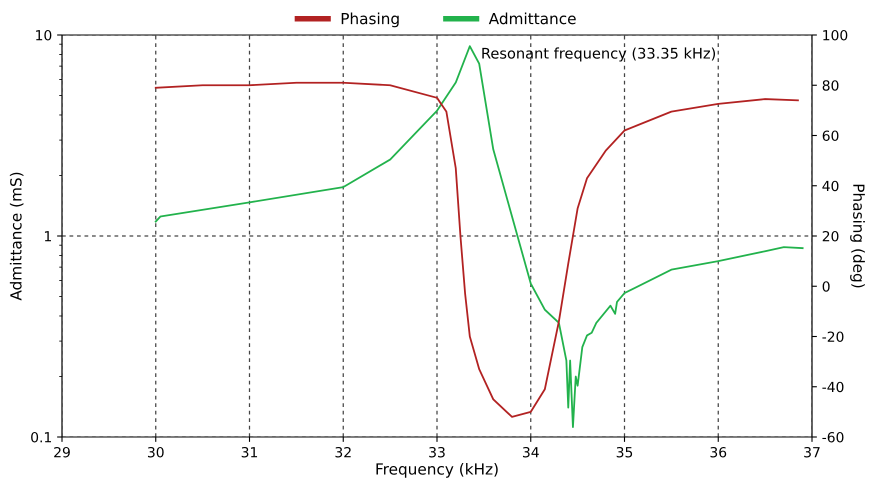  I want to click on y2-tick-label: 20, so click(830, 236).